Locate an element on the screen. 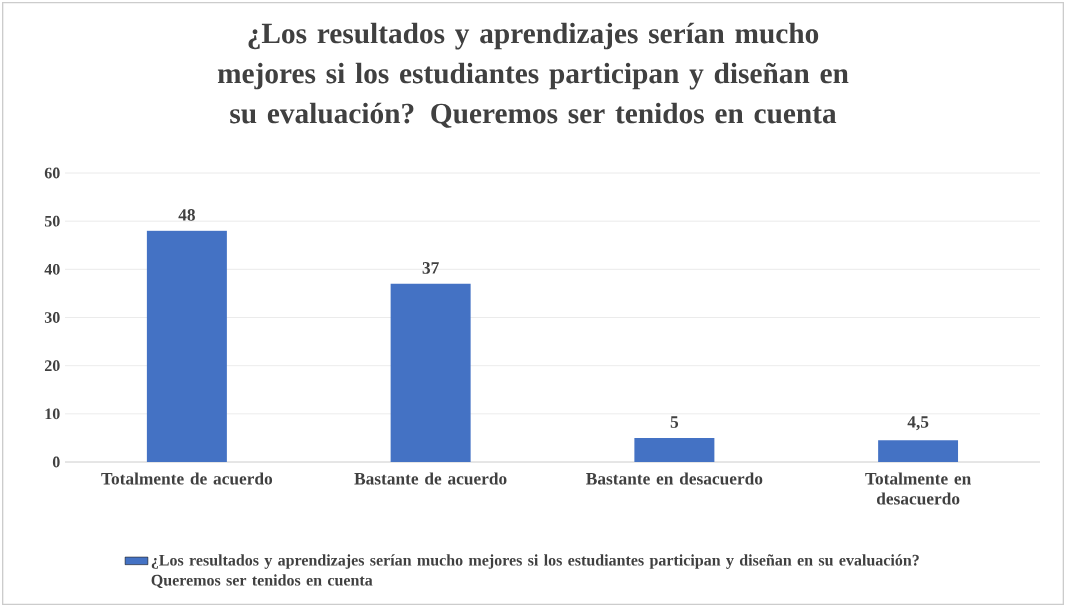 The width and height of the screenshot is (1066, 607). y-tick-label: 50 is located at coordinates (52, 221).